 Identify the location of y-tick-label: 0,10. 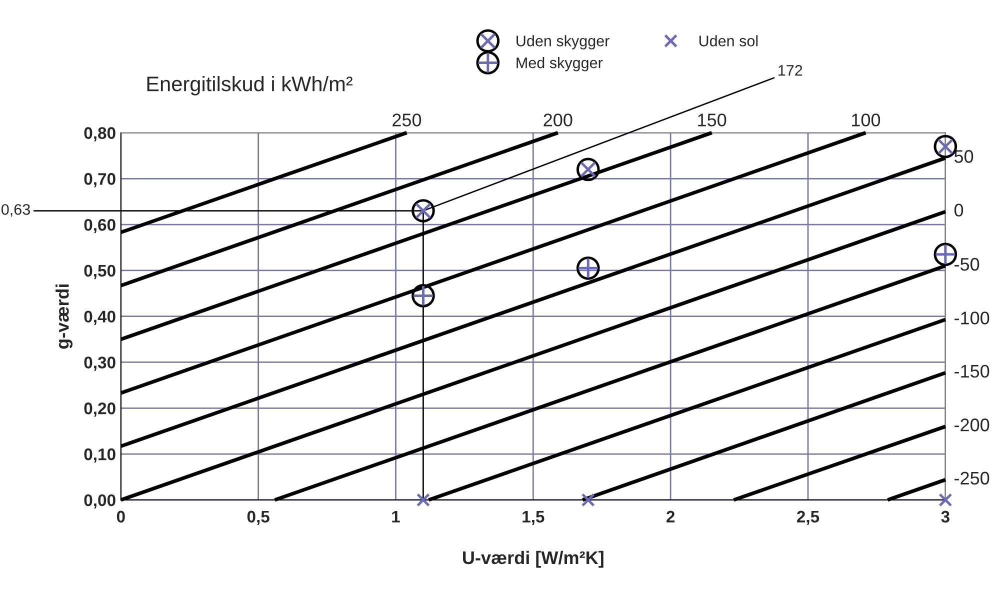
(100, 455).